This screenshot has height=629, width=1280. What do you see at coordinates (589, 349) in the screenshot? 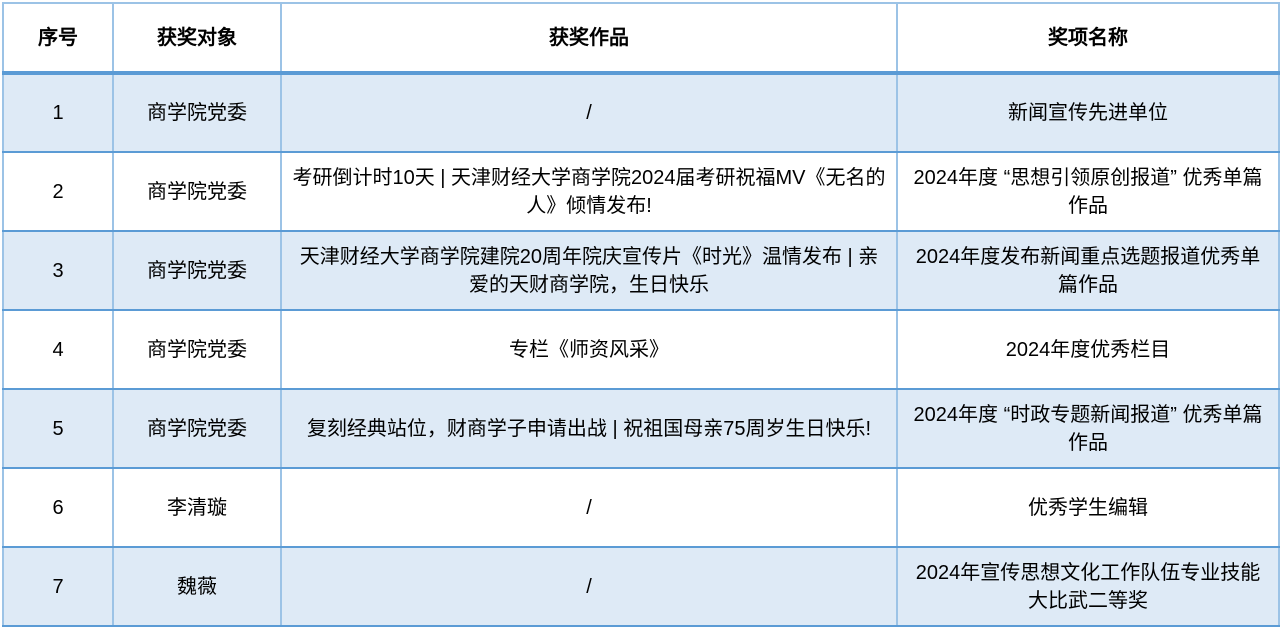
I see `cell-award-work: 专栏《师资风采》` at bounding box center [589, 349].